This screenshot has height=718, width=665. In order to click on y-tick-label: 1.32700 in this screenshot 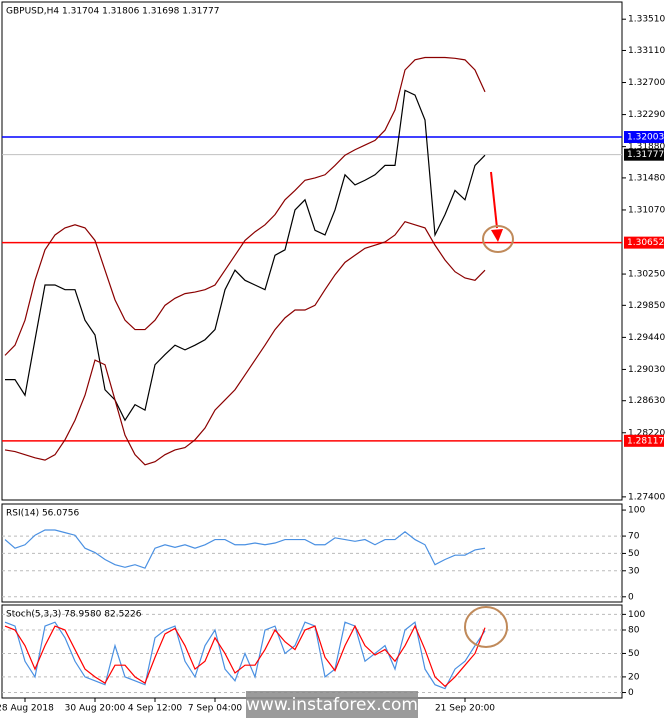, I will do `click(646, 83)`.